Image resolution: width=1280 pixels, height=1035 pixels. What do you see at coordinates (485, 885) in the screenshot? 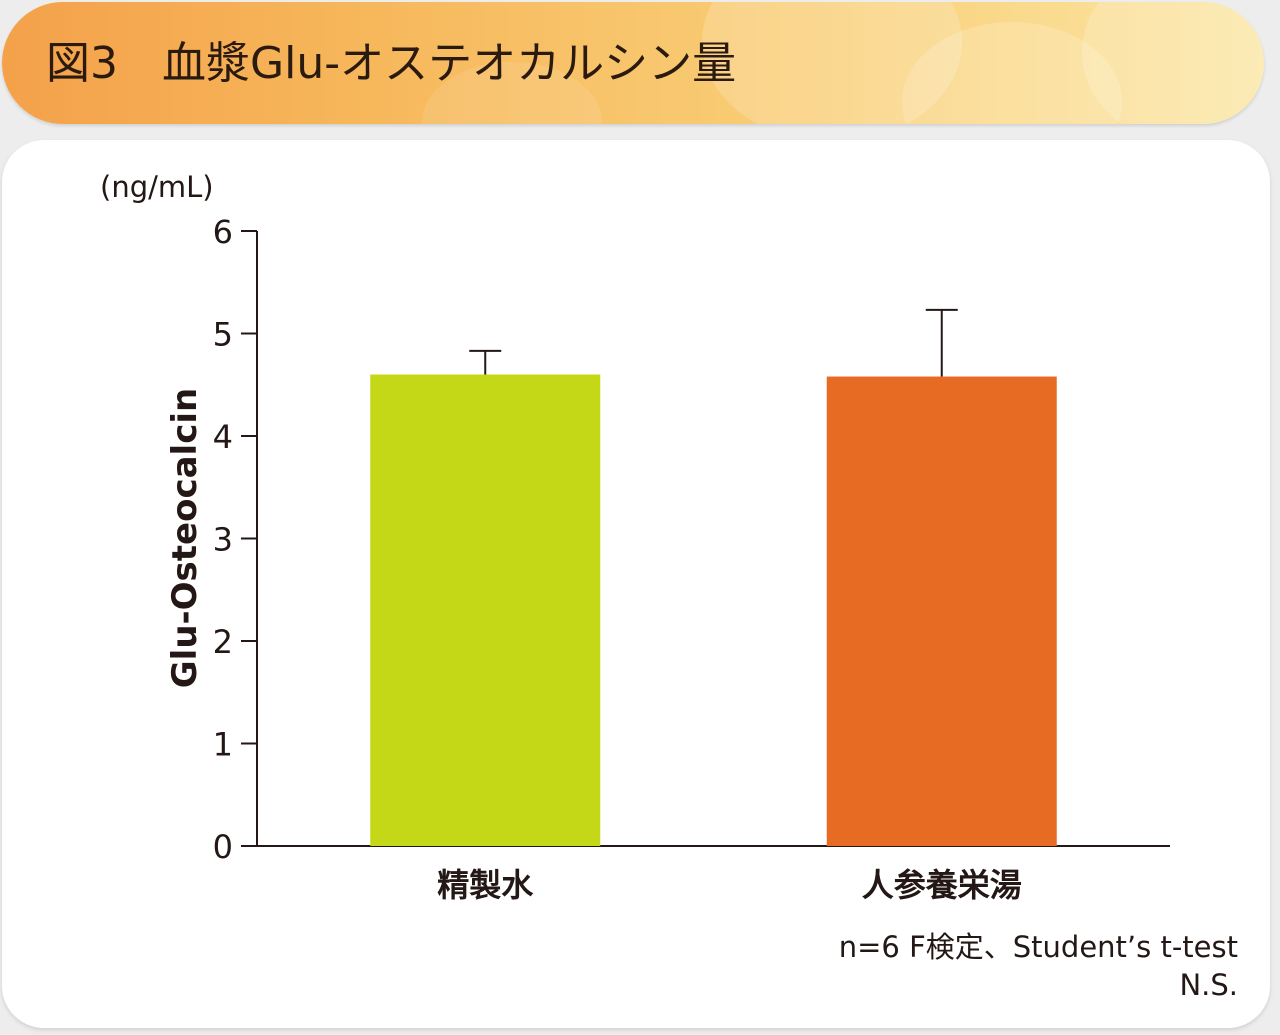
I see `x-category-label: 精製水` at bounding box center [485, 885].